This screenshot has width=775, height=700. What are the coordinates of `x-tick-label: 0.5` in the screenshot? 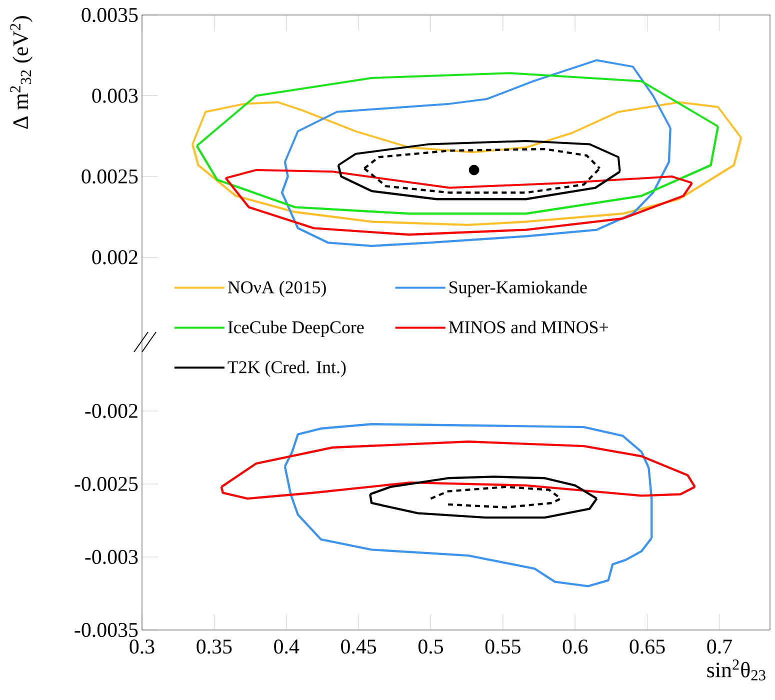 It's located at (430, 647).